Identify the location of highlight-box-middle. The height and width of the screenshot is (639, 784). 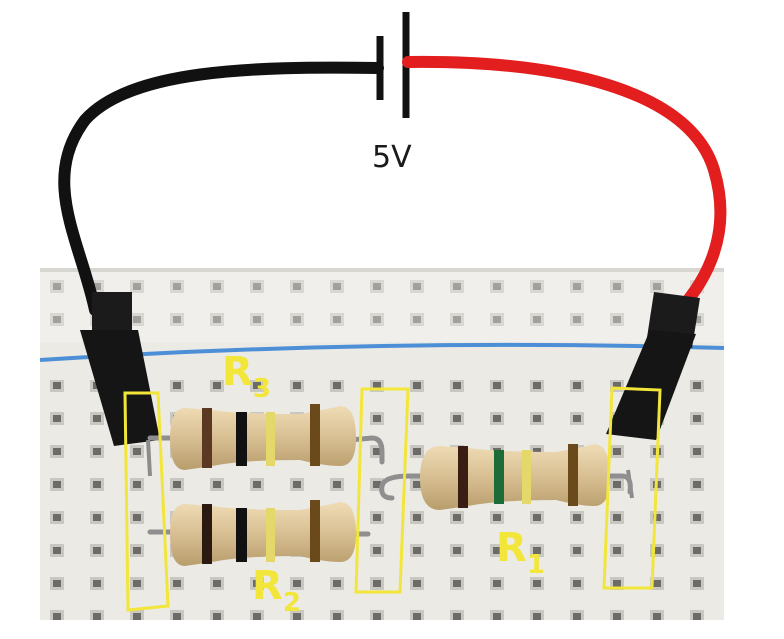
(382, 490).